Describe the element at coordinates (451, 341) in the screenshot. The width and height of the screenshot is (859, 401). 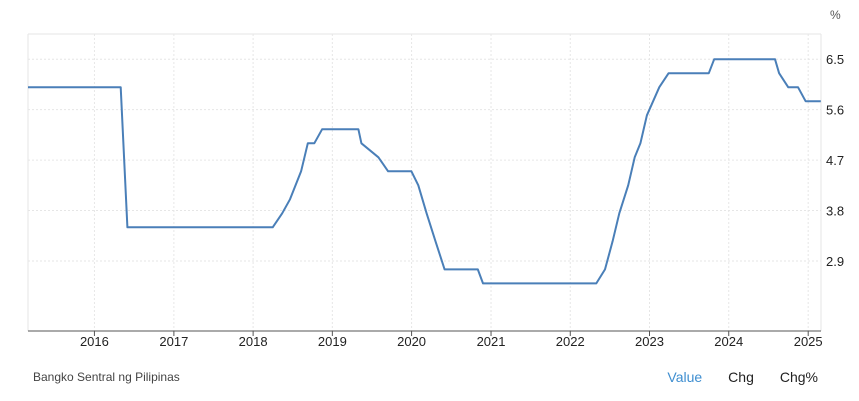
I see `x-axis-labels: 2016 2017 2018 2019 2020 2021 2022 2023 2024 2025` at that location.